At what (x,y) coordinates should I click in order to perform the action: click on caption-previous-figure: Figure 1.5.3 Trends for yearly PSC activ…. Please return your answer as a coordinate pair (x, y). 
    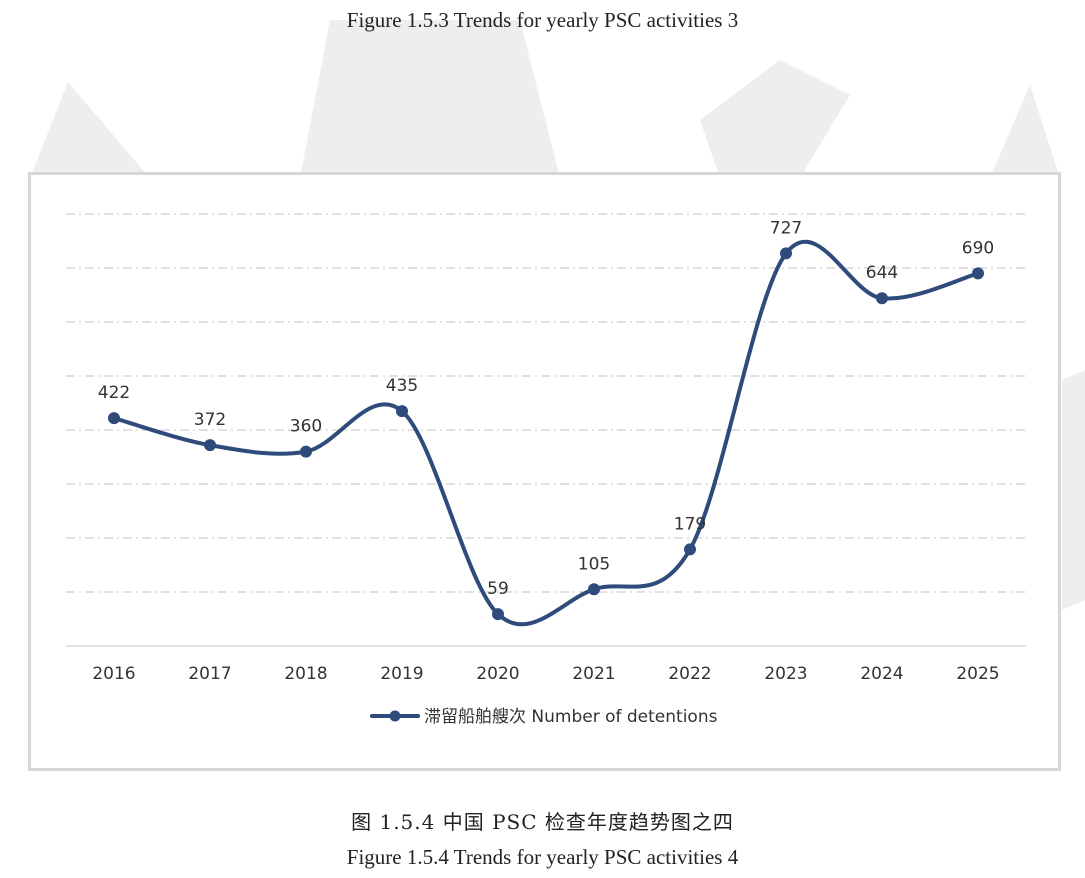
    Looking at the image, I should click on (542, 20).